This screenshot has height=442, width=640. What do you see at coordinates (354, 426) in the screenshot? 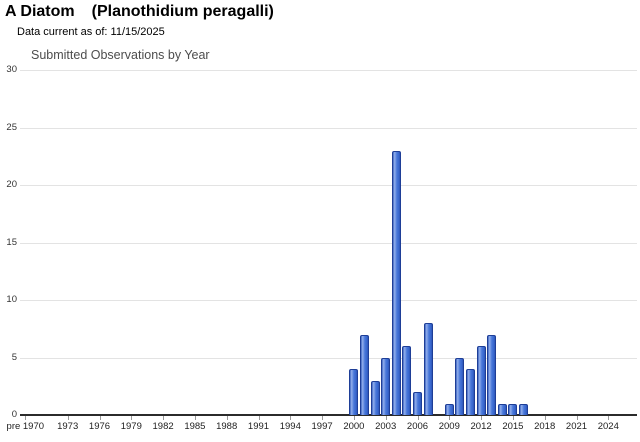
I see `x-axis-tick-label: 2000` at bounding box center [354, 426].